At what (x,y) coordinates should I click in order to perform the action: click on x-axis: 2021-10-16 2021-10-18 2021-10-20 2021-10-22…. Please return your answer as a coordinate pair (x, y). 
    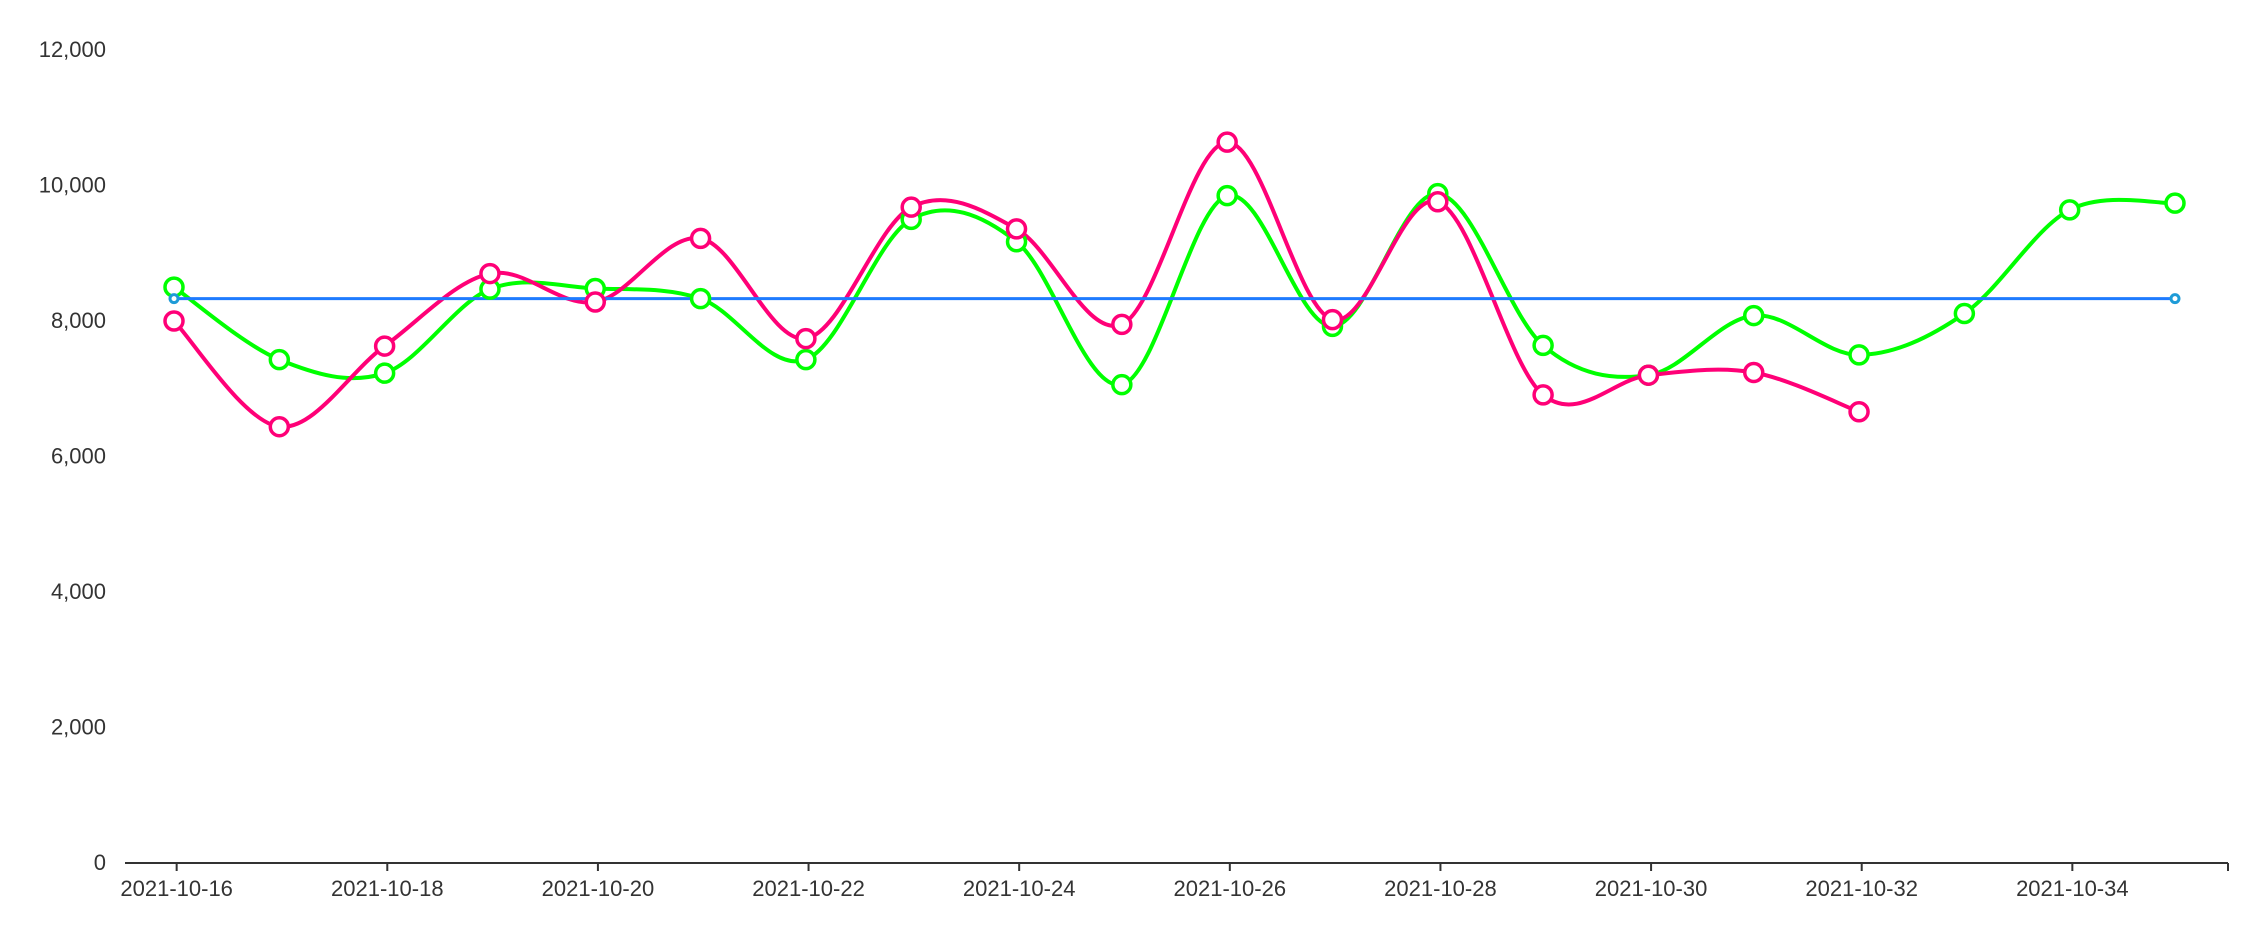
    Looking at the image, I should click on (1174, 881).